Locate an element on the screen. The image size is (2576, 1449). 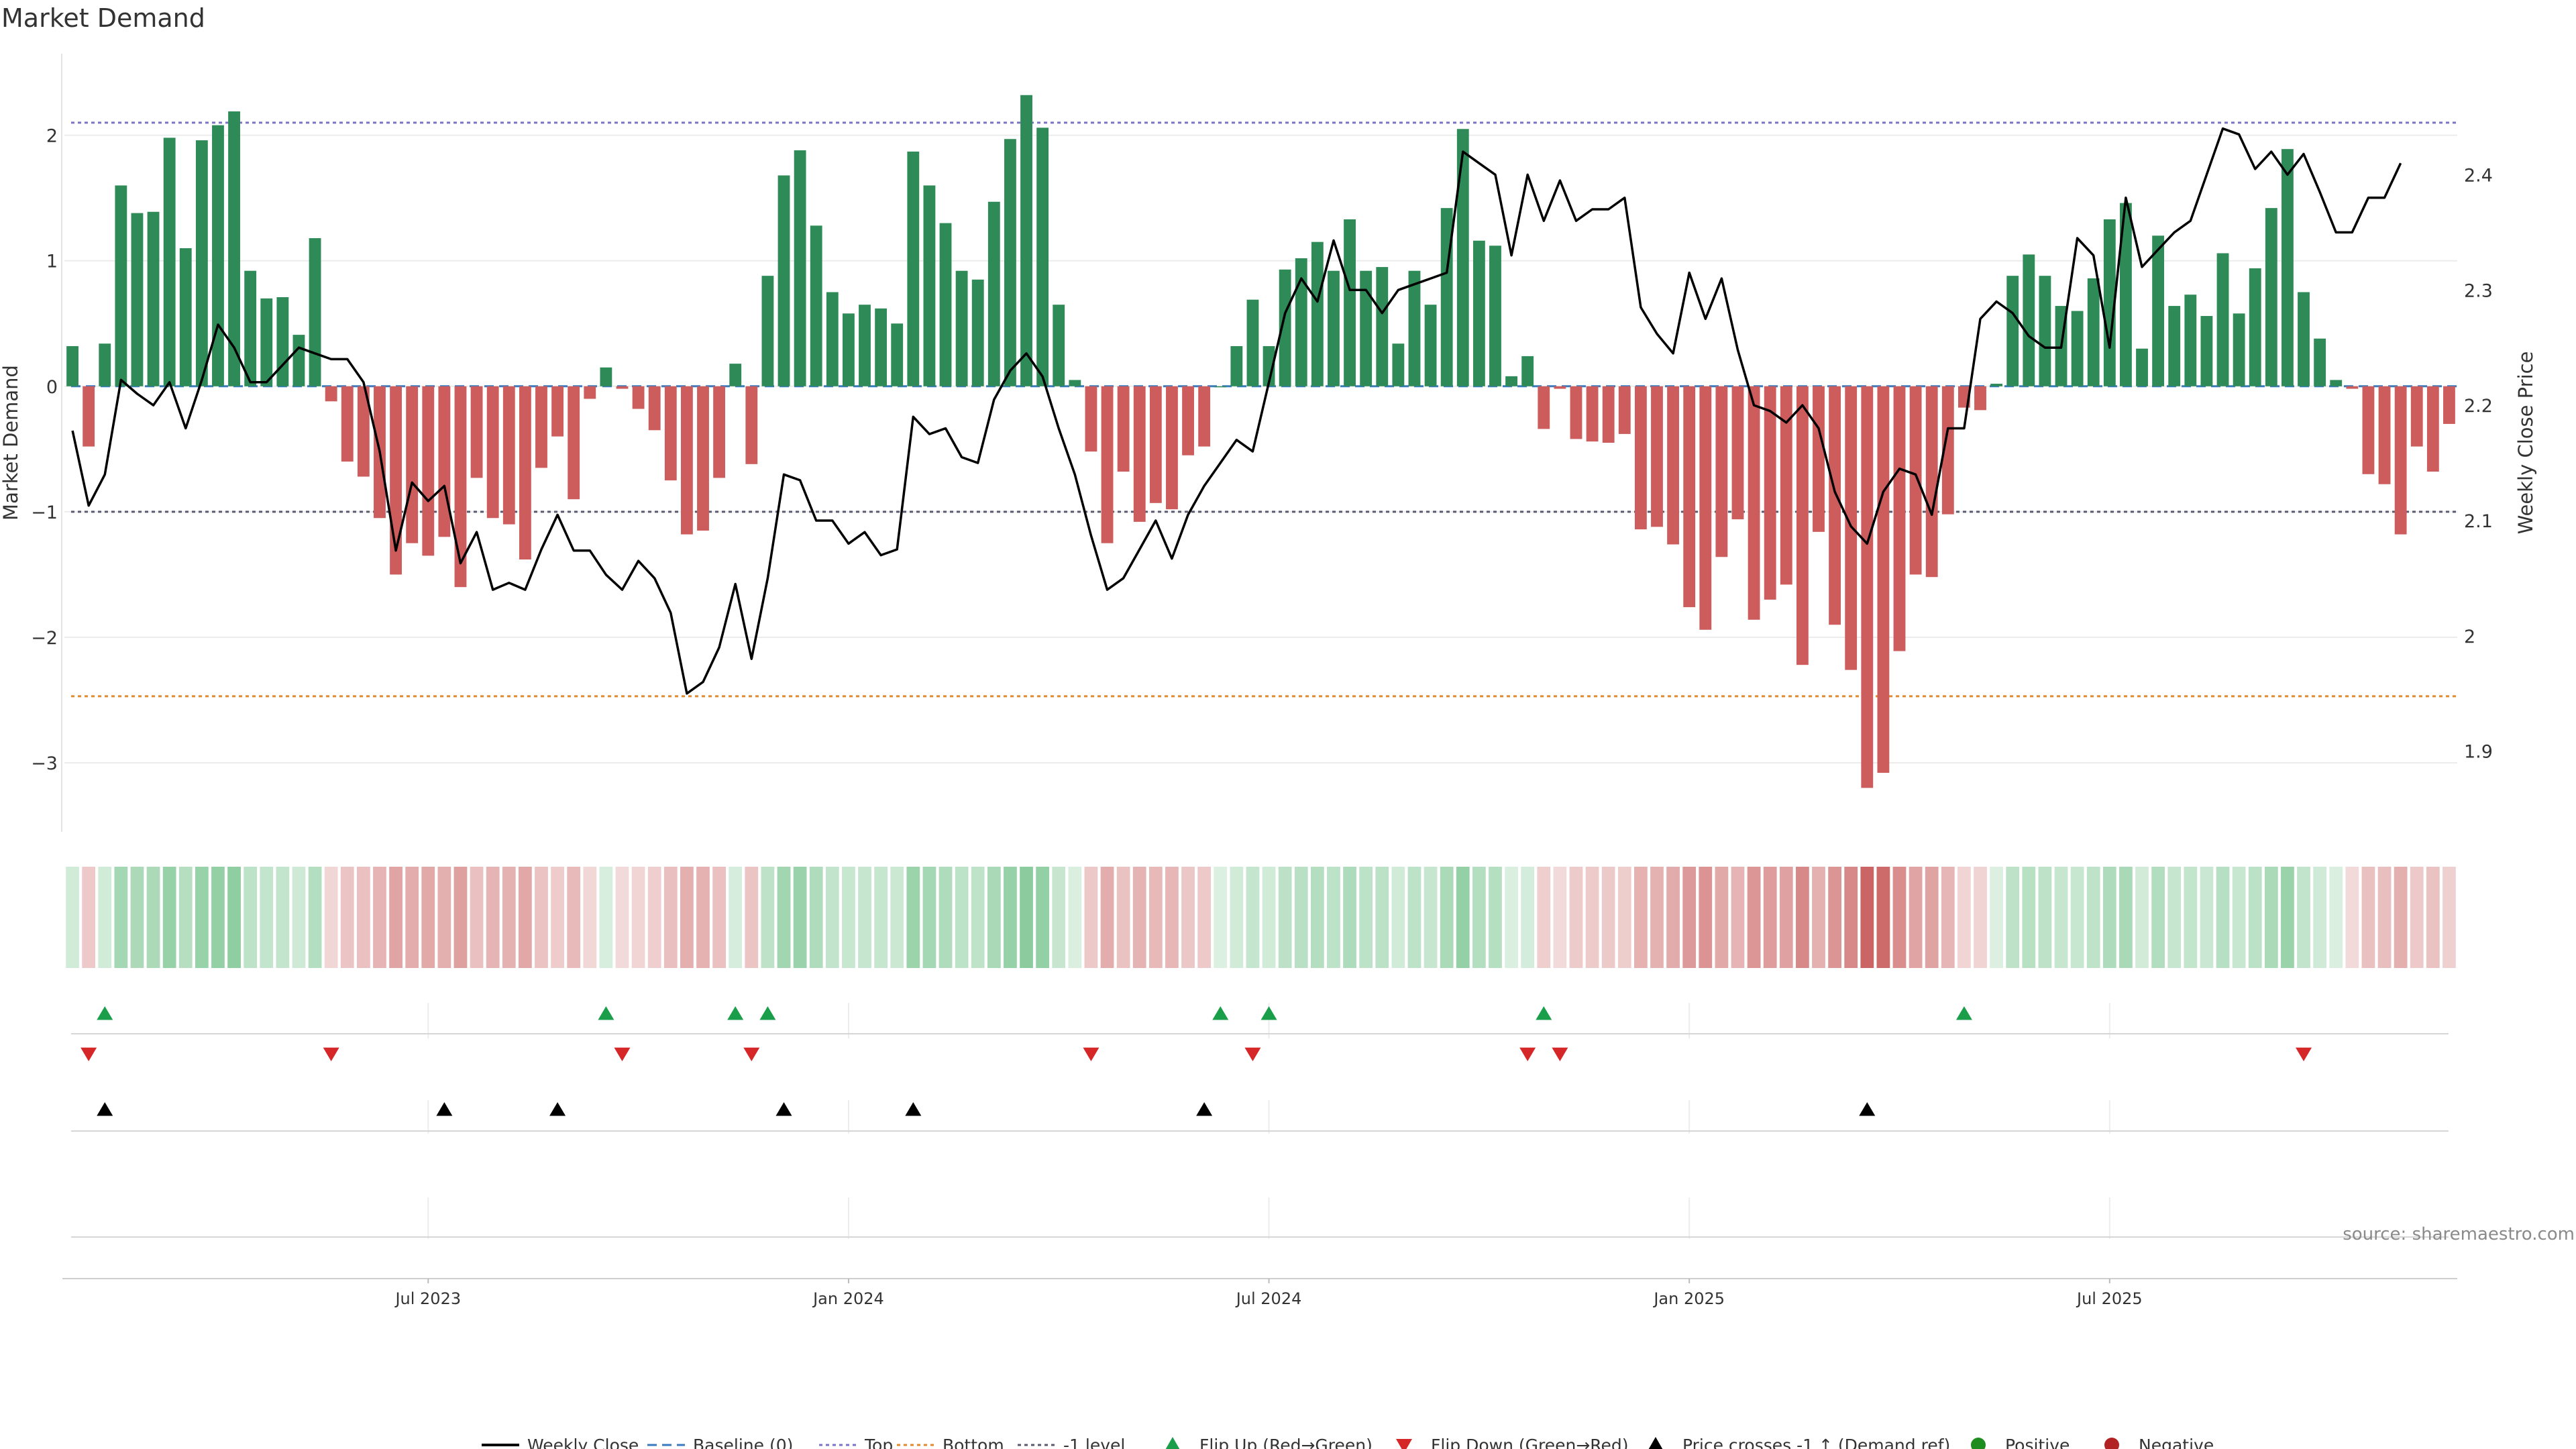
y-tick-label: 0 is located at coordinates (52, 387).